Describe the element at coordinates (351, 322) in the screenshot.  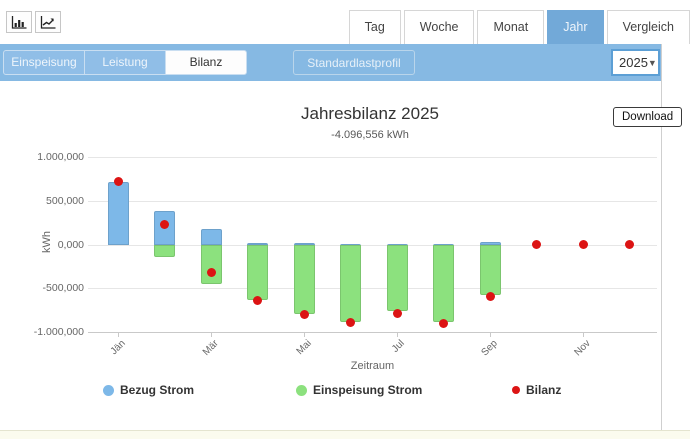
I see `bilanz-point-jun` at that location.